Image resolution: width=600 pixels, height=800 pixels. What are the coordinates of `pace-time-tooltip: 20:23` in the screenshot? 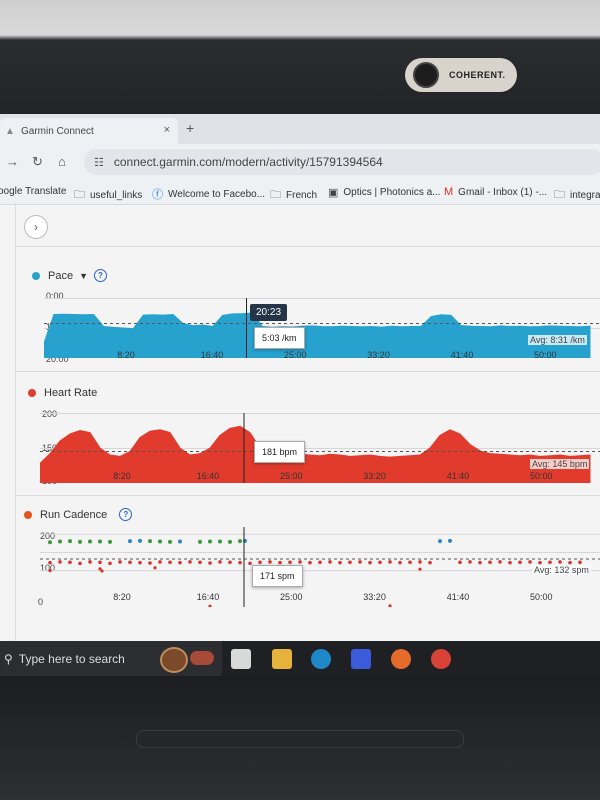 It's located at (269, 312).